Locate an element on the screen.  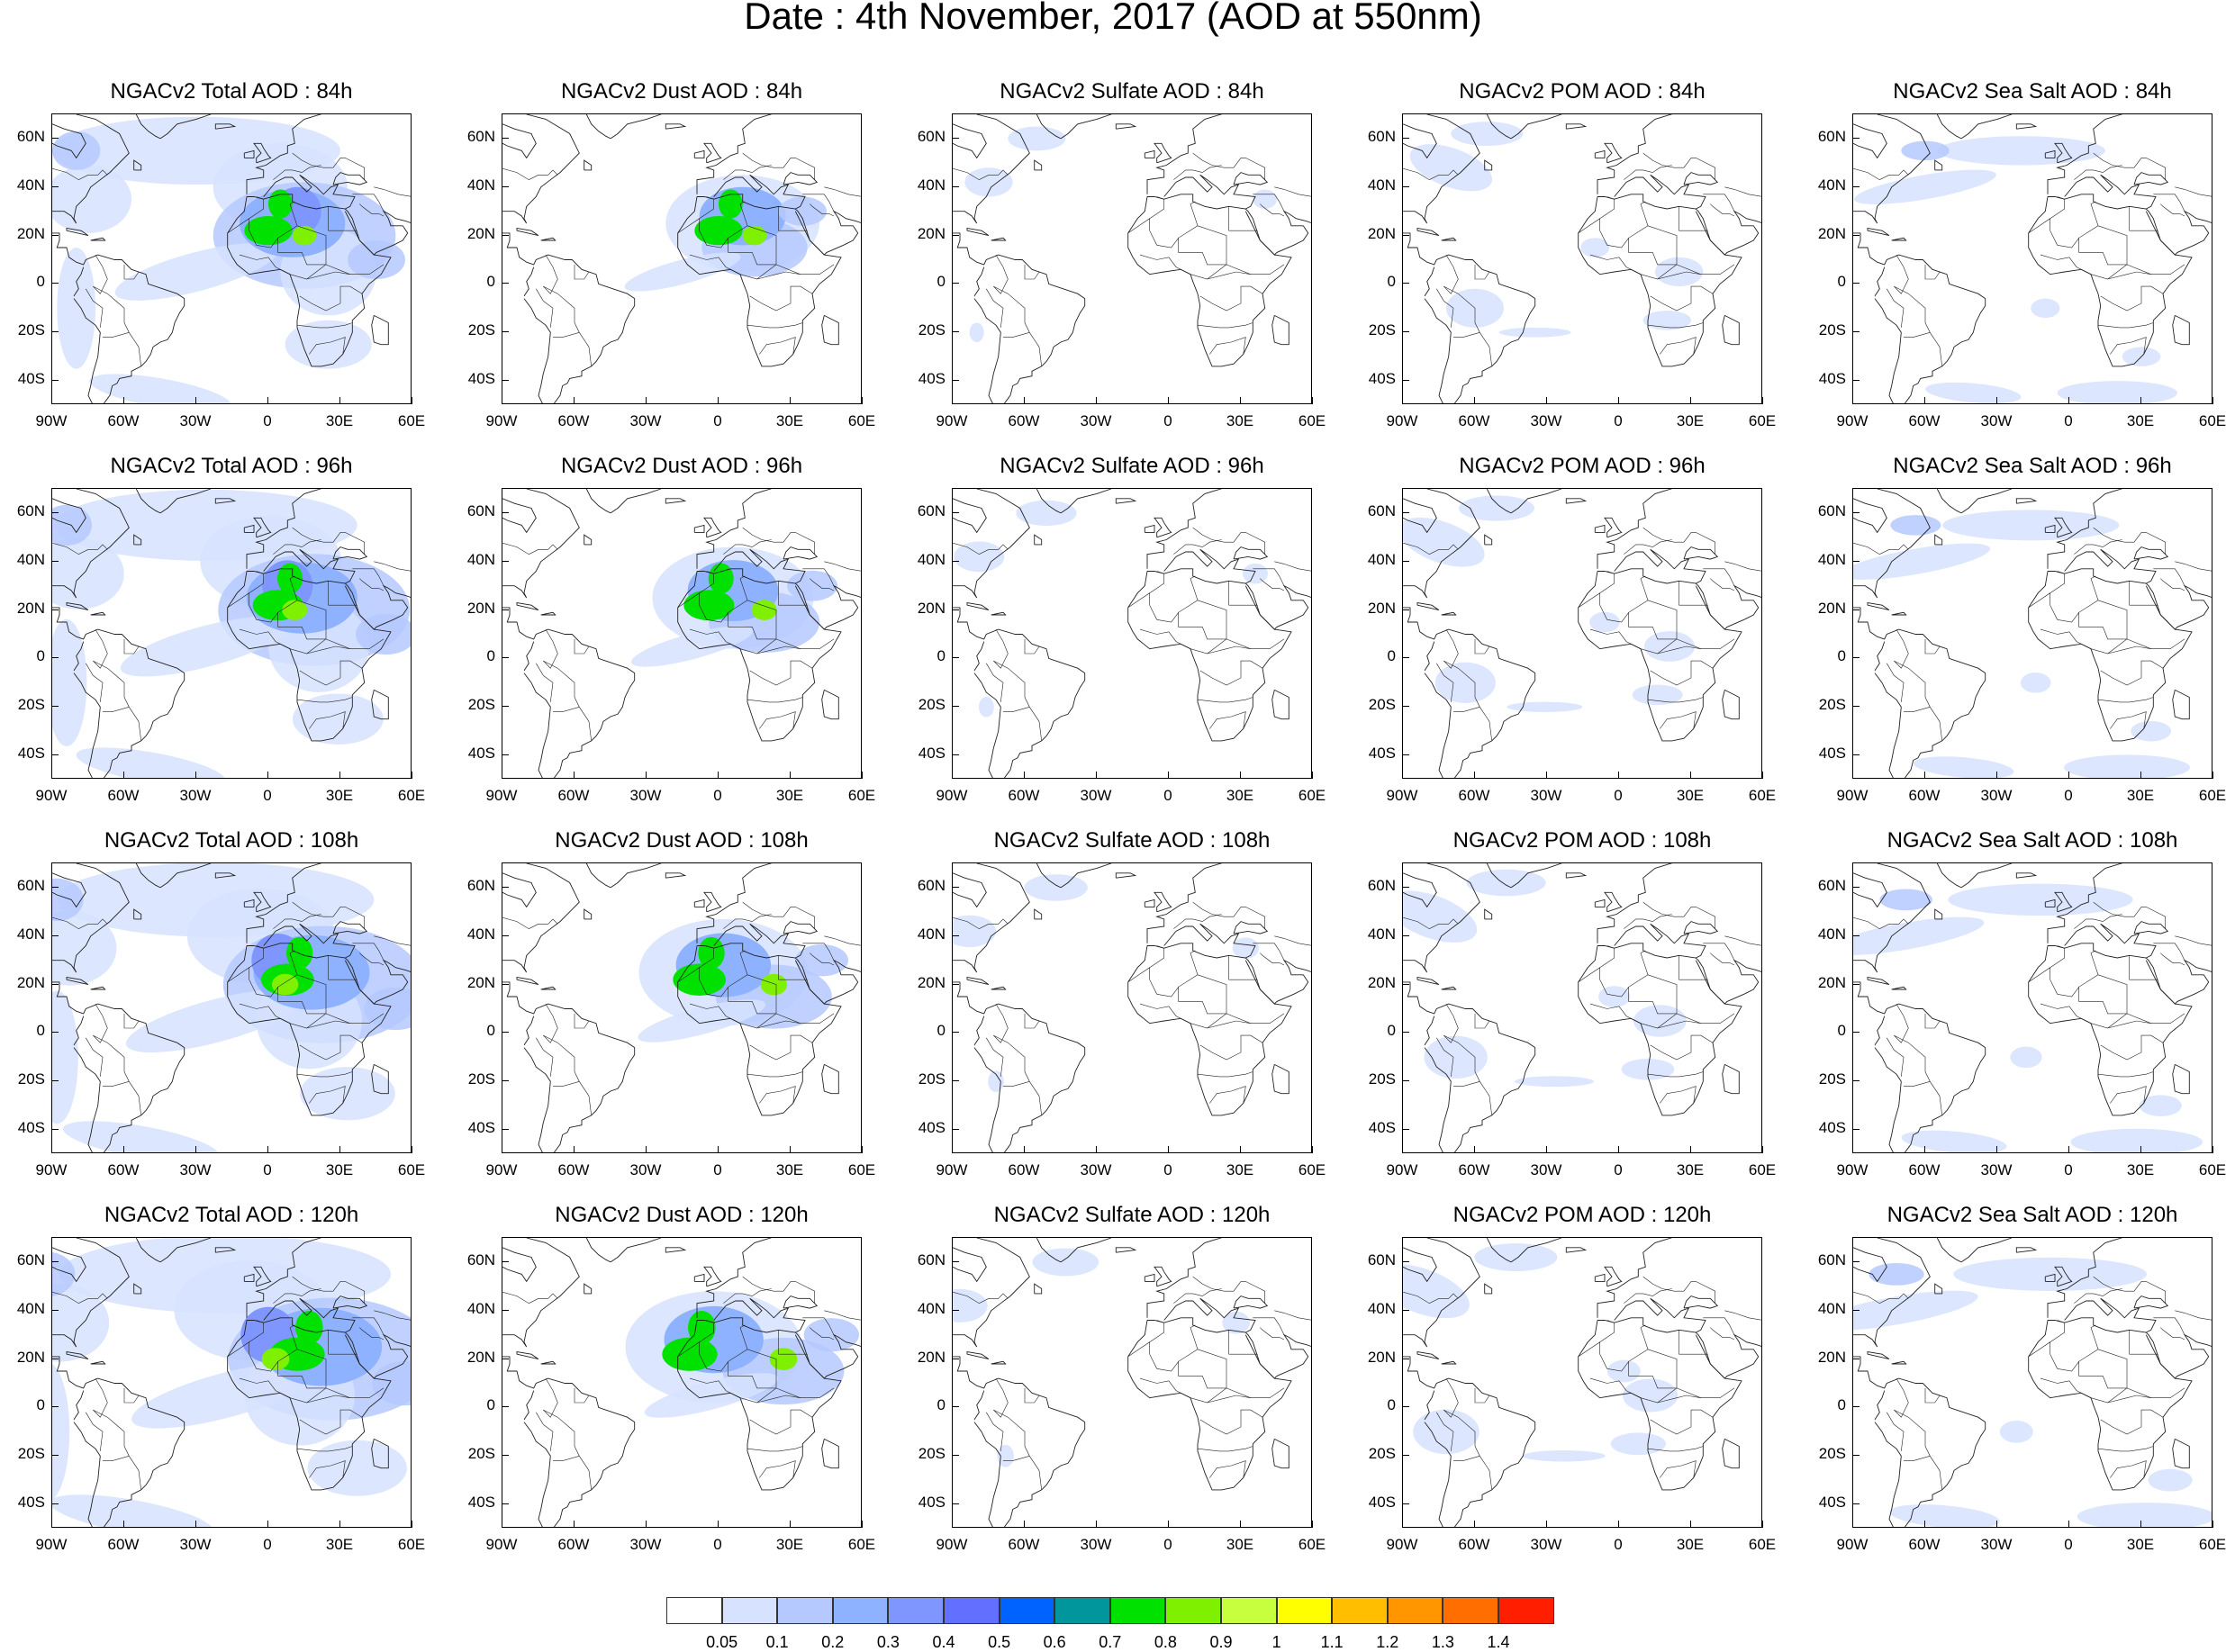
lat-tick-label: 20S is located at coordinates (932, 1454).